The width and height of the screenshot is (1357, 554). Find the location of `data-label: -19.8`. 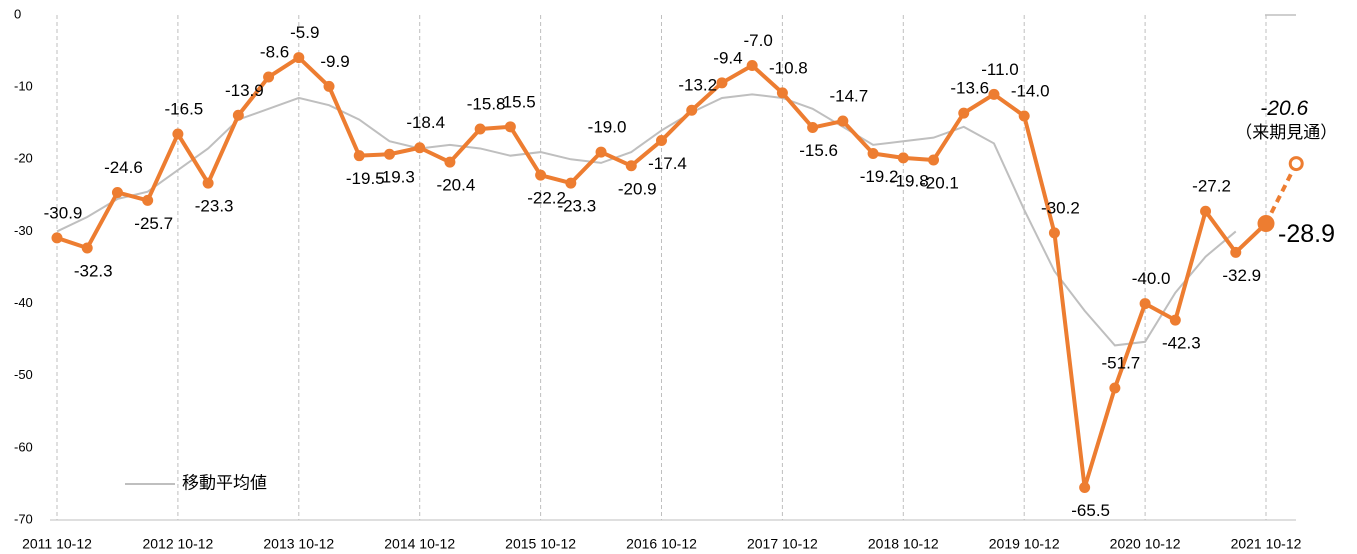

data-label: -19.8 is located at coordinates (909, 180).